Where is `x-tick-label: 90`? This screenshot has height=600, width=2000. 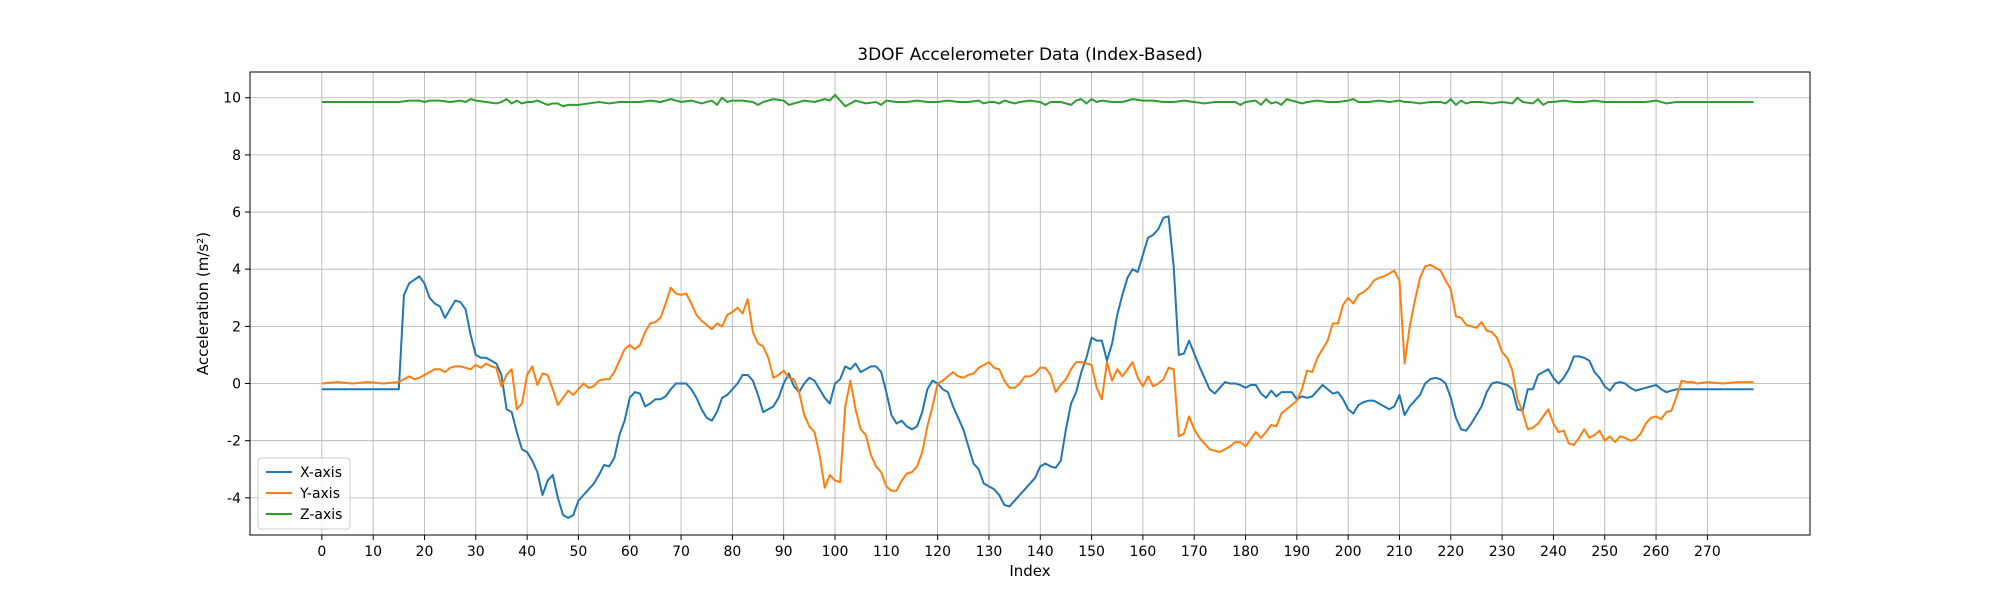
x-tick-label: 90 is located at coordinates (784, 552).